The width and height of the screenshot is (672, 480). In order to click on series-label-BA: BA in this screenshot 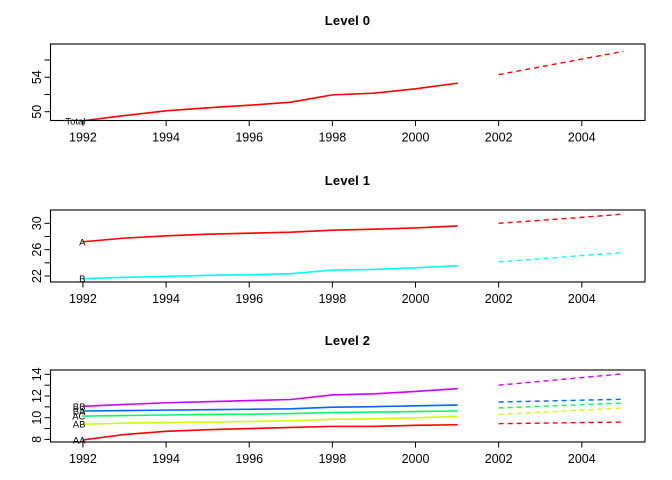, I will do `click(79, 411)`.